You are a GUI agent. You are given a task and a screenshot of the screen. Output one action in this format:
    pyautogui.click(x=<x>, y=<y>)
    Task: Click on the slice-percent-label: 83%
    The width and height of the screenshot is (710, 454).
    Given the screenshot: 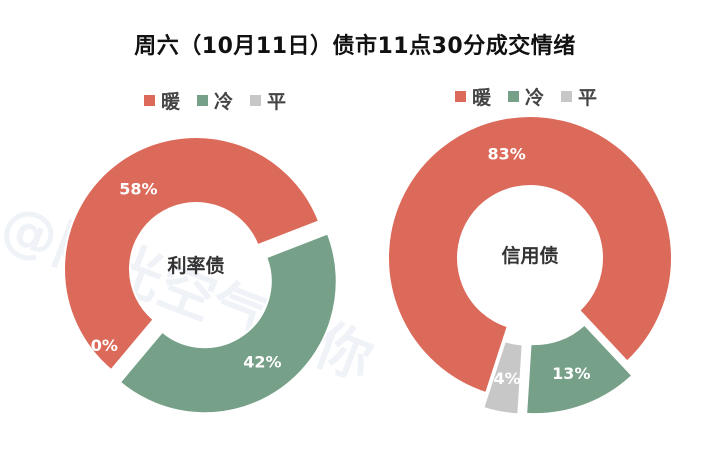 What is the action you would take?
    pyautogui.click(x=507, y=154)
    